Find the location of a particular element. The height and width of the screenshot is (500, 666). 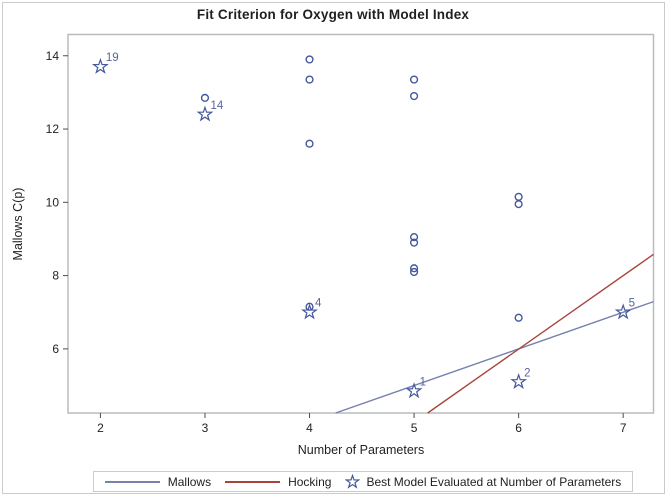

y-tick-label: 6 is located at coordinates (55, 349).